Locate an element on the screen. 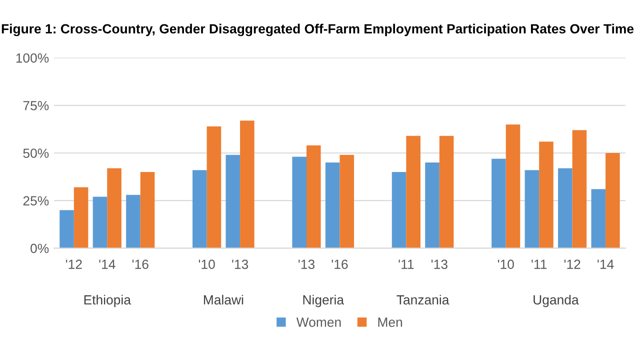  y-tick-label: 75% is located at coordinates (36, 105).